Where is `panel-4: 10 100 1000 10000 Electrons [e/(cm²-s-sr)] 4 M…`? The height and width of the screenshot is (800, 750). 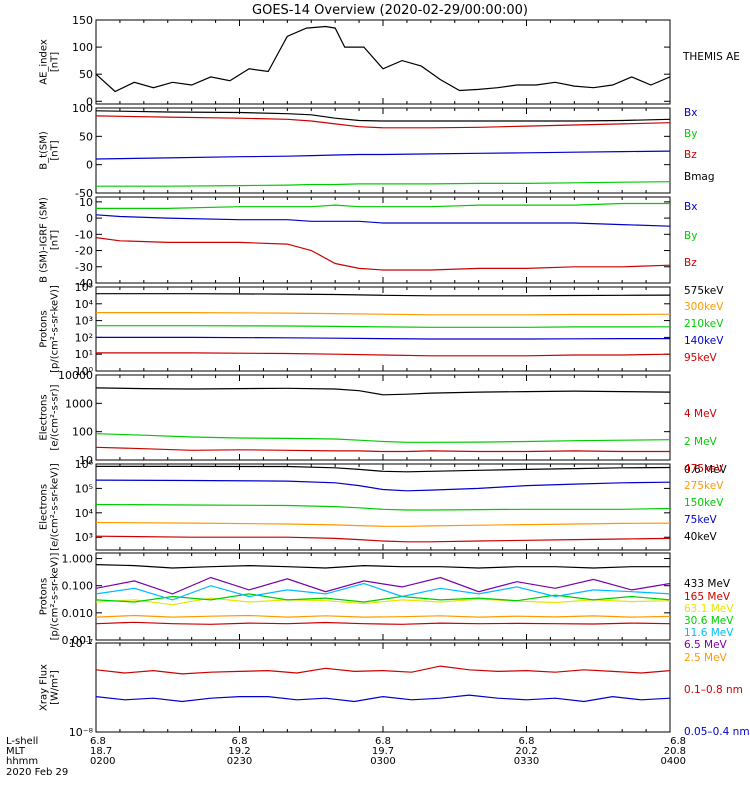 panel-4: 10 100 1000 10000 Electrons [e/(cm²-s-sr)] 4 M… is located at coordinates (383, 422).